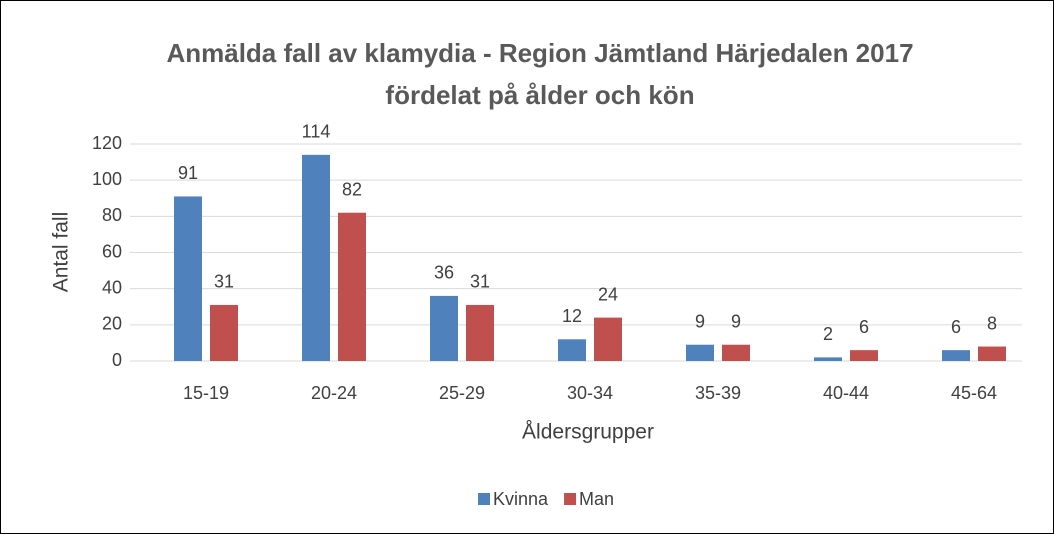  I want to click on data-label: 82, so click(352, 189).